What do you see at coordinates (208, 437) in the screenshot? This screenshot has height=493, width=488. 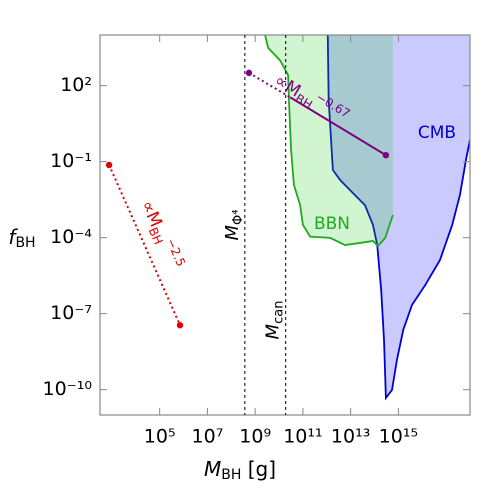 I see `x-tick-label: 10⁷` at bounding box center [208, 437].